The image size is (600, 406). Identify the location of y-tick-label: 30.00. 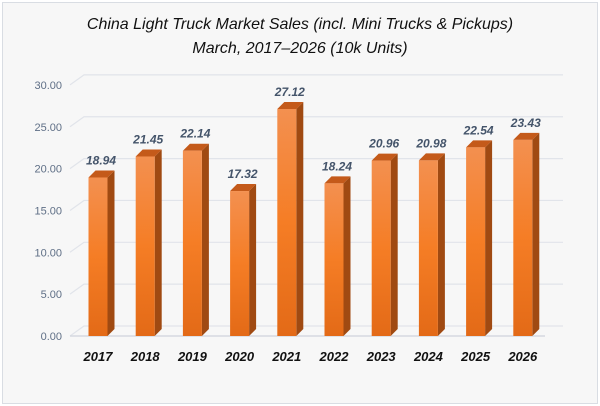
(48, 86).